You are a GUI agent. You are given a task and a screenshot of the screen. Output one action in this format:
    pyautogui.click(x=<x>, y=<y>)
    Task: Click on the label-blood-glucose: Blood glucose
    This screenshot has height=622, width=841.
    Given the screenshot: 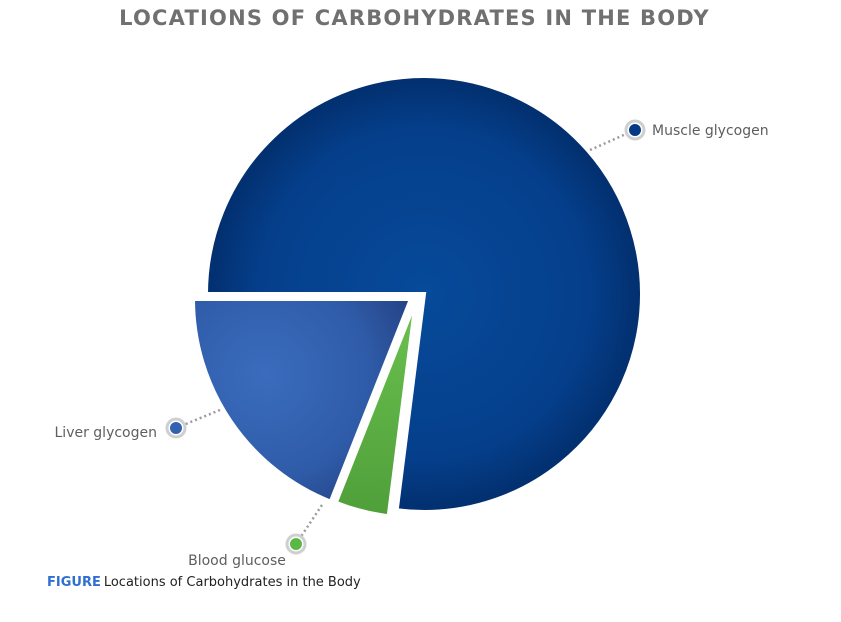 What is the action you would take?
    pyautogui.click(x=237, y=561)
    